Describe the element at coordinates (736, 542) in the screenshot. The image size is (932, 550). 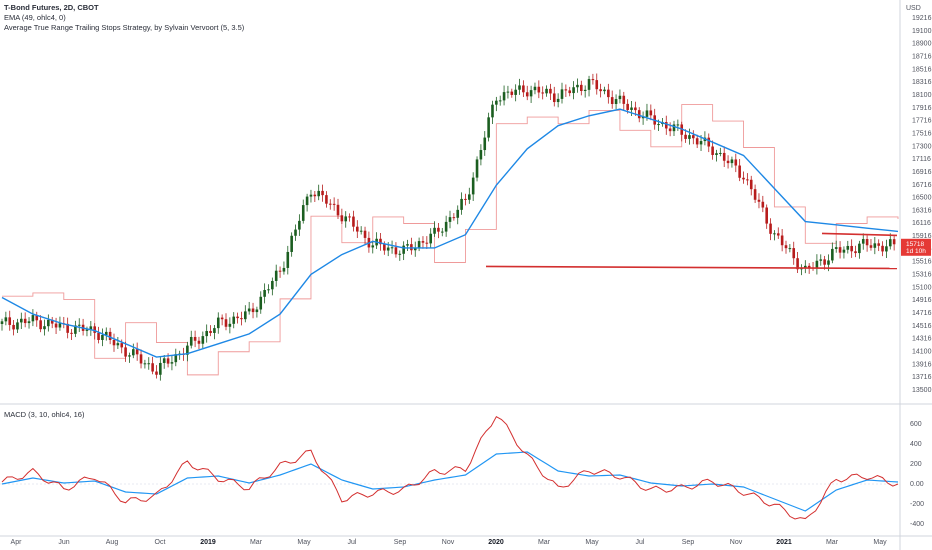
I see `time-tick-label: Nov` at that location.